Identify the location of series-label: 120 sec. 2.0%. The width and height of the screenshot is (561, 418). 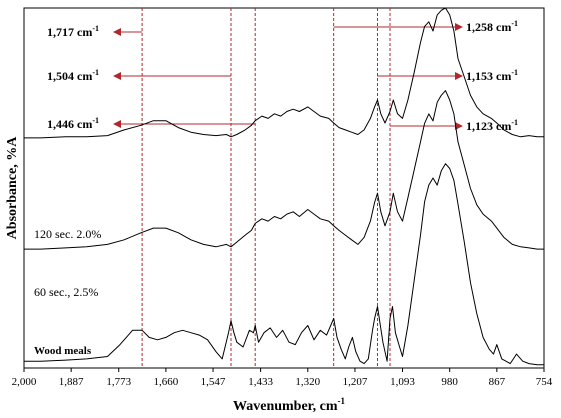
(67, 234).